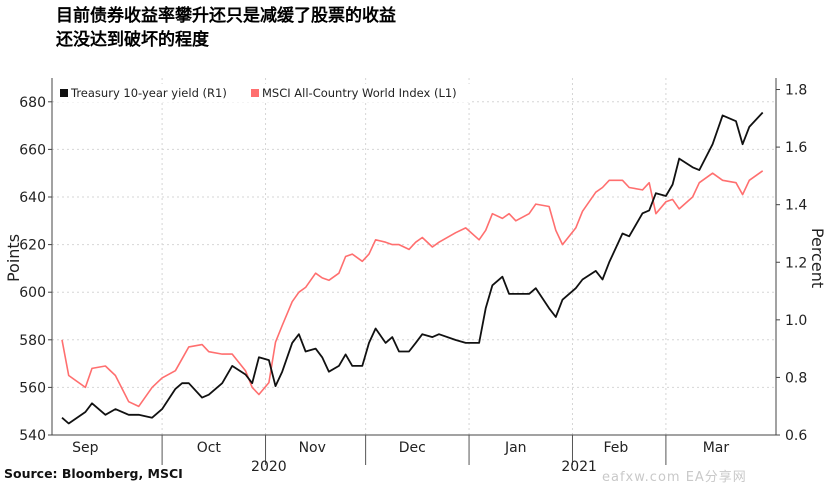 The width and height of the screenshot is (830, 489). I want to click on chart-title-line-1: 目前债券收益率攀升还只是减缓了股票的收益, so click(226, 16).